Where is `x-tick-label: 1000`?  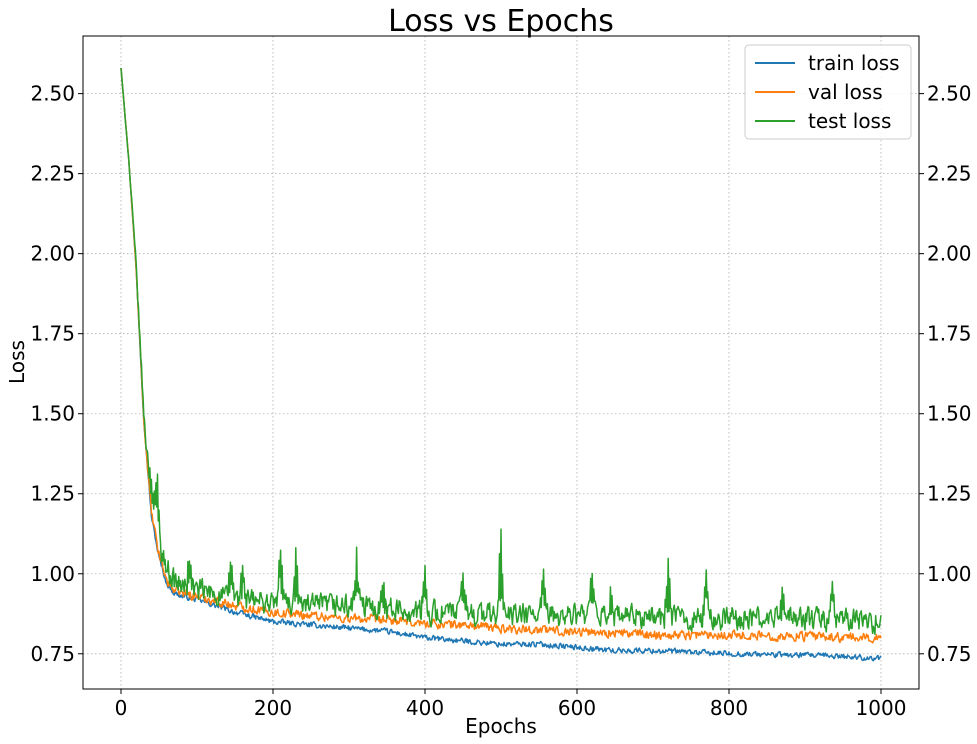
x-tick-label: 1000 is located at coordinates (881, 708).